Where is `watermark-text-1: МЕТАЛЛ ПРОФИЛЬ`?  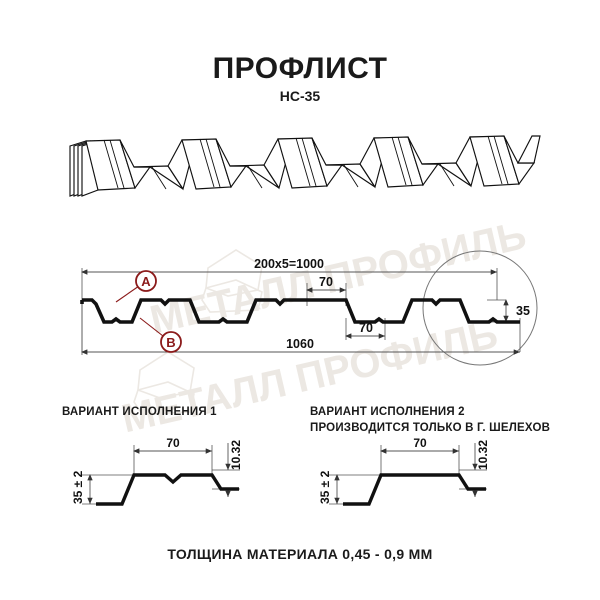 watermark-text-1: МЕТАЛЛ ПРОФИЛЬ is located at coordinates (338, 277).